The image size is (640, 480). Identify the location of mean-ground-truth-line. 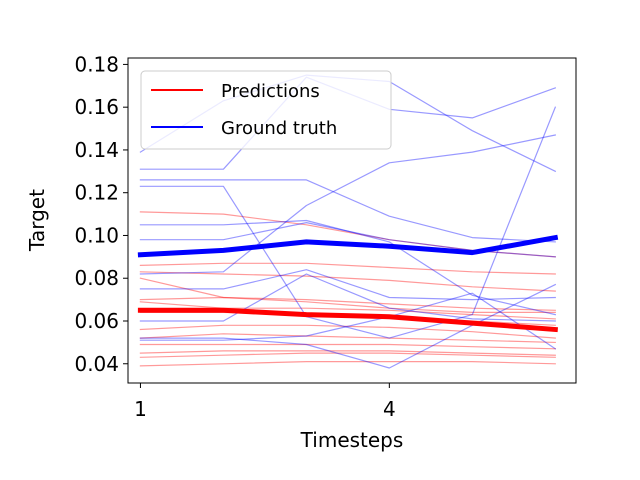
(348, 246).